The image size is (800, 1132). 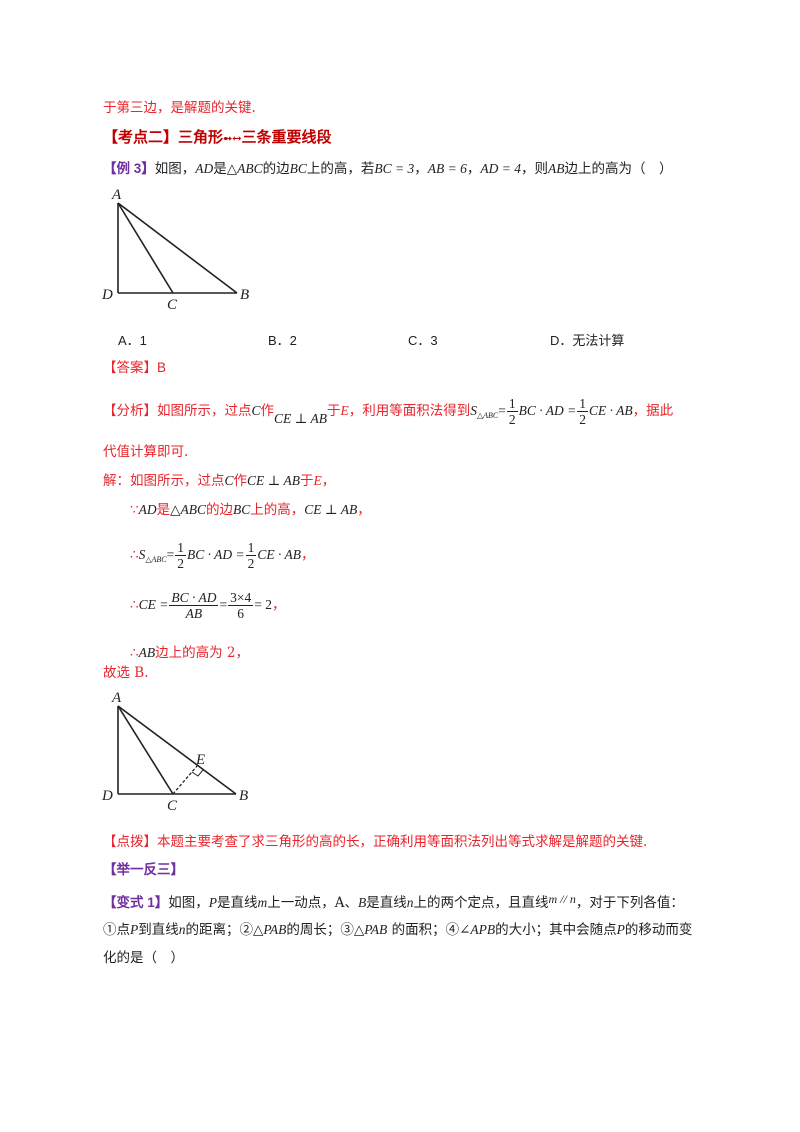 What do you see at coordinates (189, 653) in the screenshot?
I see `solution-line-5: ∴AB边上的高为 2，` at bounding box center [189, 653].